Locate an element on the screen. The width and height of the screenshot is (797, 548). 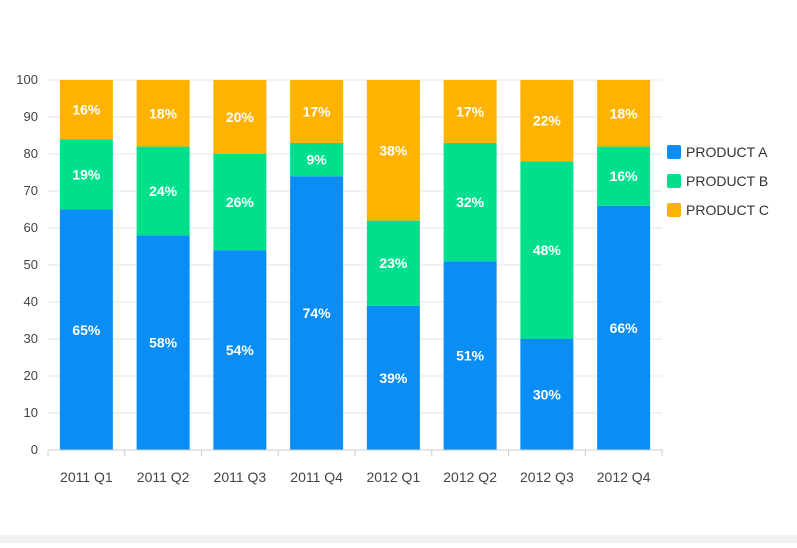
data-label: 22% is located at coordinates (547, 121).